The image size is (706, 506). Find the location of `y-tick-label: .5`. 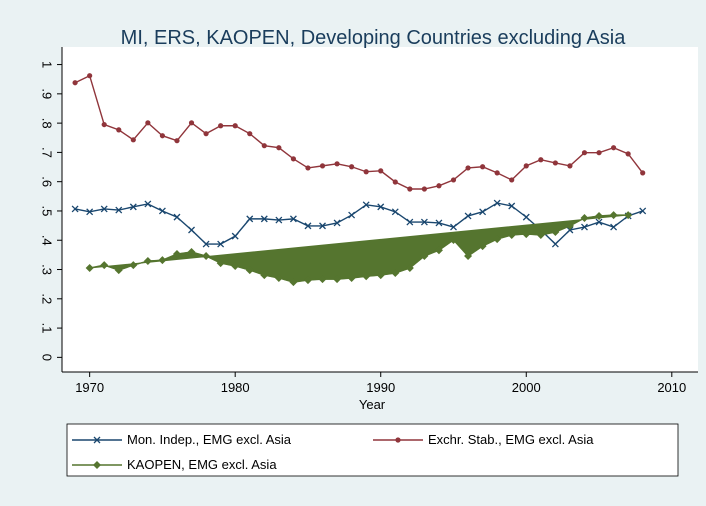

y-tick-label: .5 is located at coordinates (47, 211).